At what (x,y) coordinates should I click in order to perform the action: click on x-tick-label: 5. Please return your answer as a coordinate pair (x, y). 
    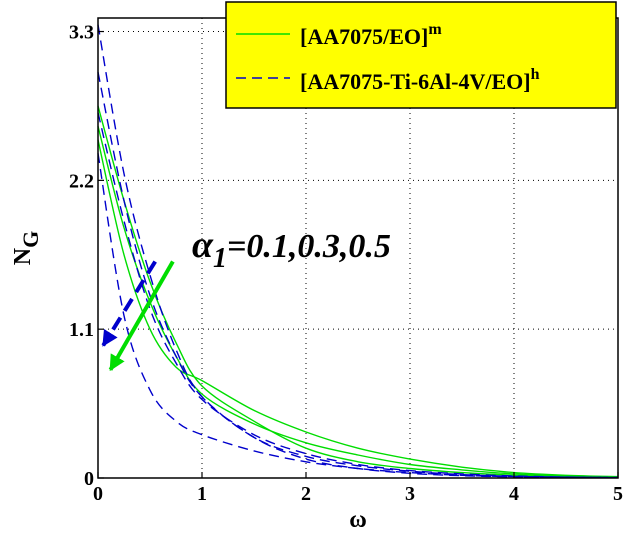
    Looking at the image, I should click on (618, 494).